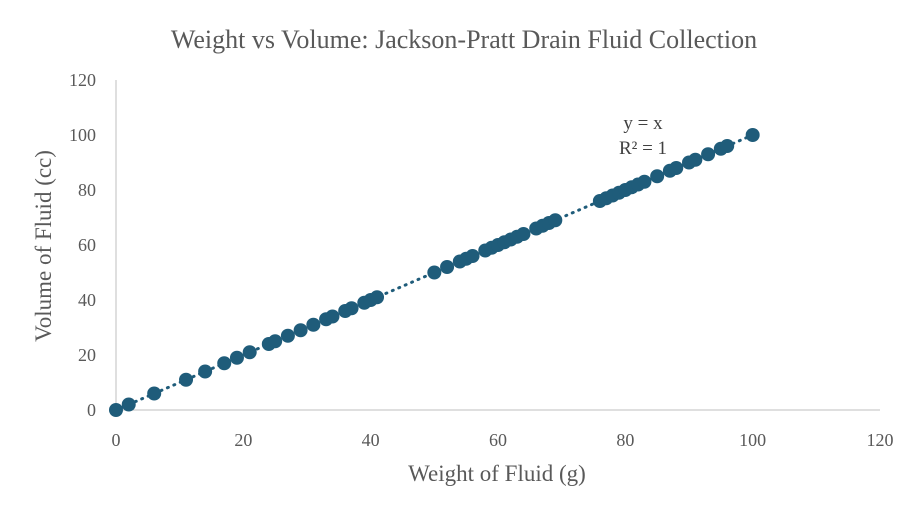 The image size is (918, 516). What do you see at coordinates (625, 440) in the screenshot?
I see `x-tick-label: 80` at bounding box center [625, 440].